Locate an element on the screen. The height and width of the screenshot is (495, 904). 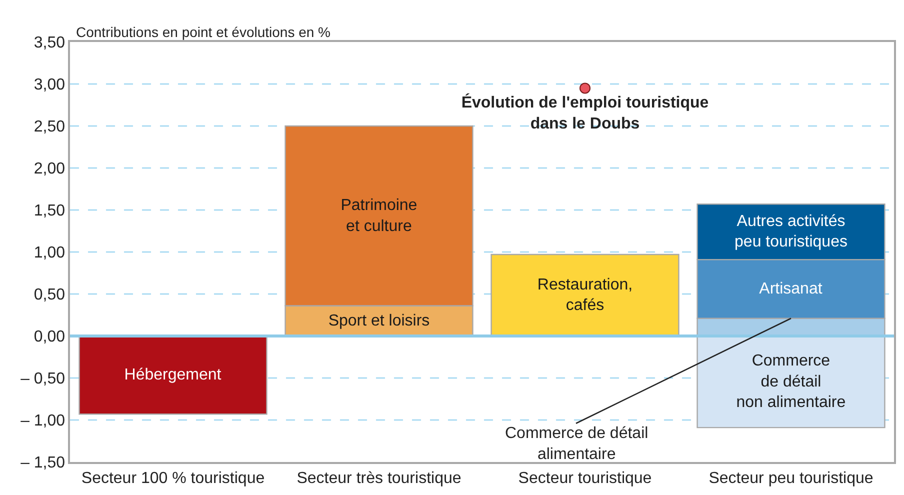
x-tick-label: Secteur très touristique is located at coordinates (379, 478).